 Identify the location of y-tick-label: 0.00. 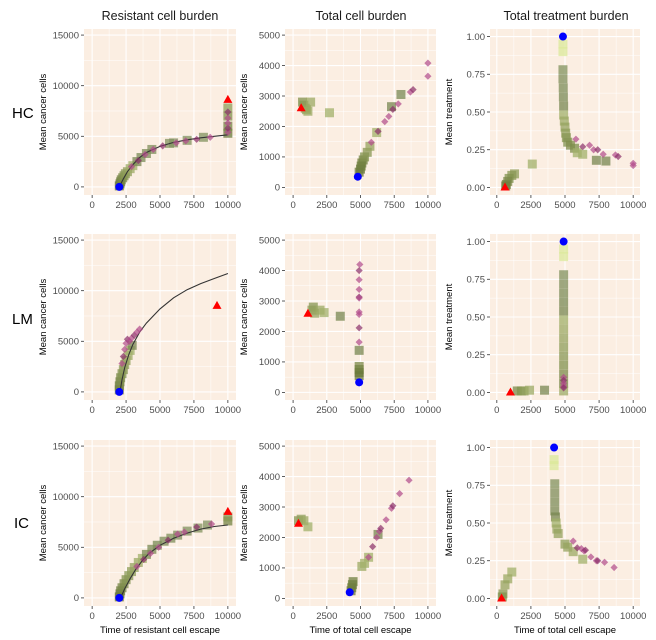
(476, 188).